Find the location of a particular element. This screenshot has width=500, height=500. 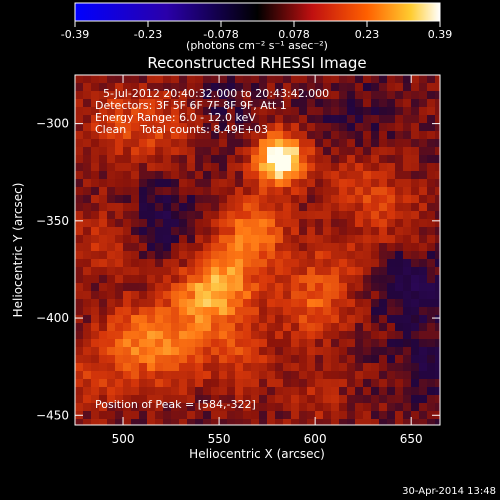

colorbar is located at coordinates (257, 12).